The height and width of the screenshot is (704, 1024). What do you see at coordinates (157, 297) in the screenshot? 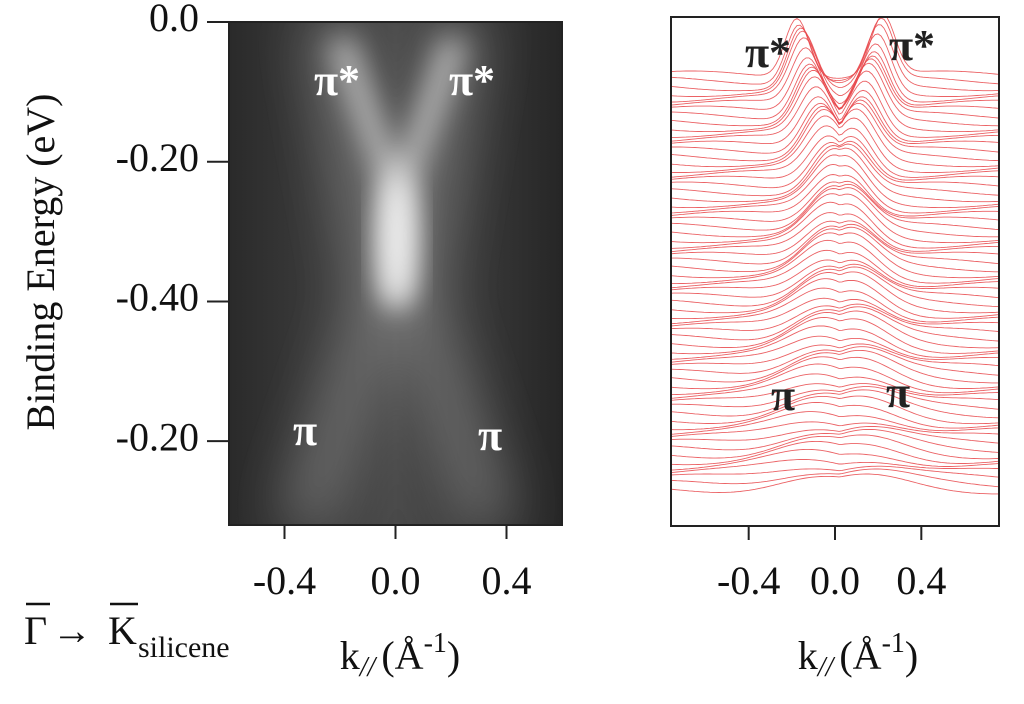
I see `y-tick-label: -0.40` at bounding box center [157, 297].